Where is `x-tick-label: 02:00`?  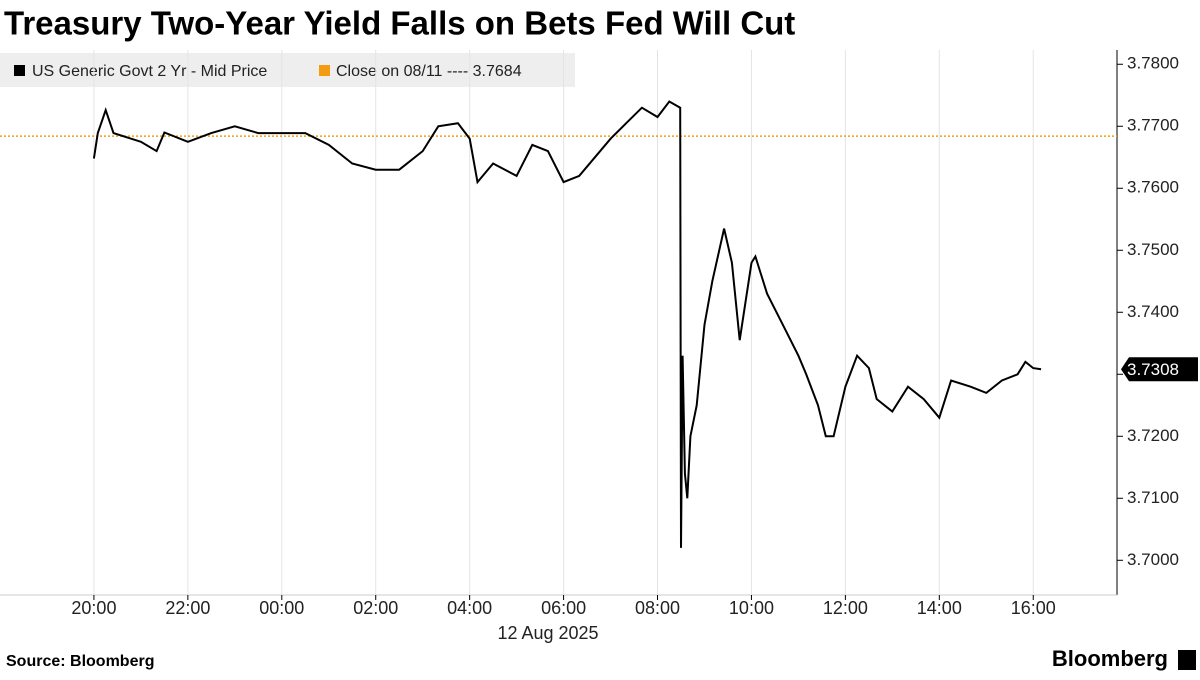
x-tick-label: 02:00 is located at coordinates (375, 608).